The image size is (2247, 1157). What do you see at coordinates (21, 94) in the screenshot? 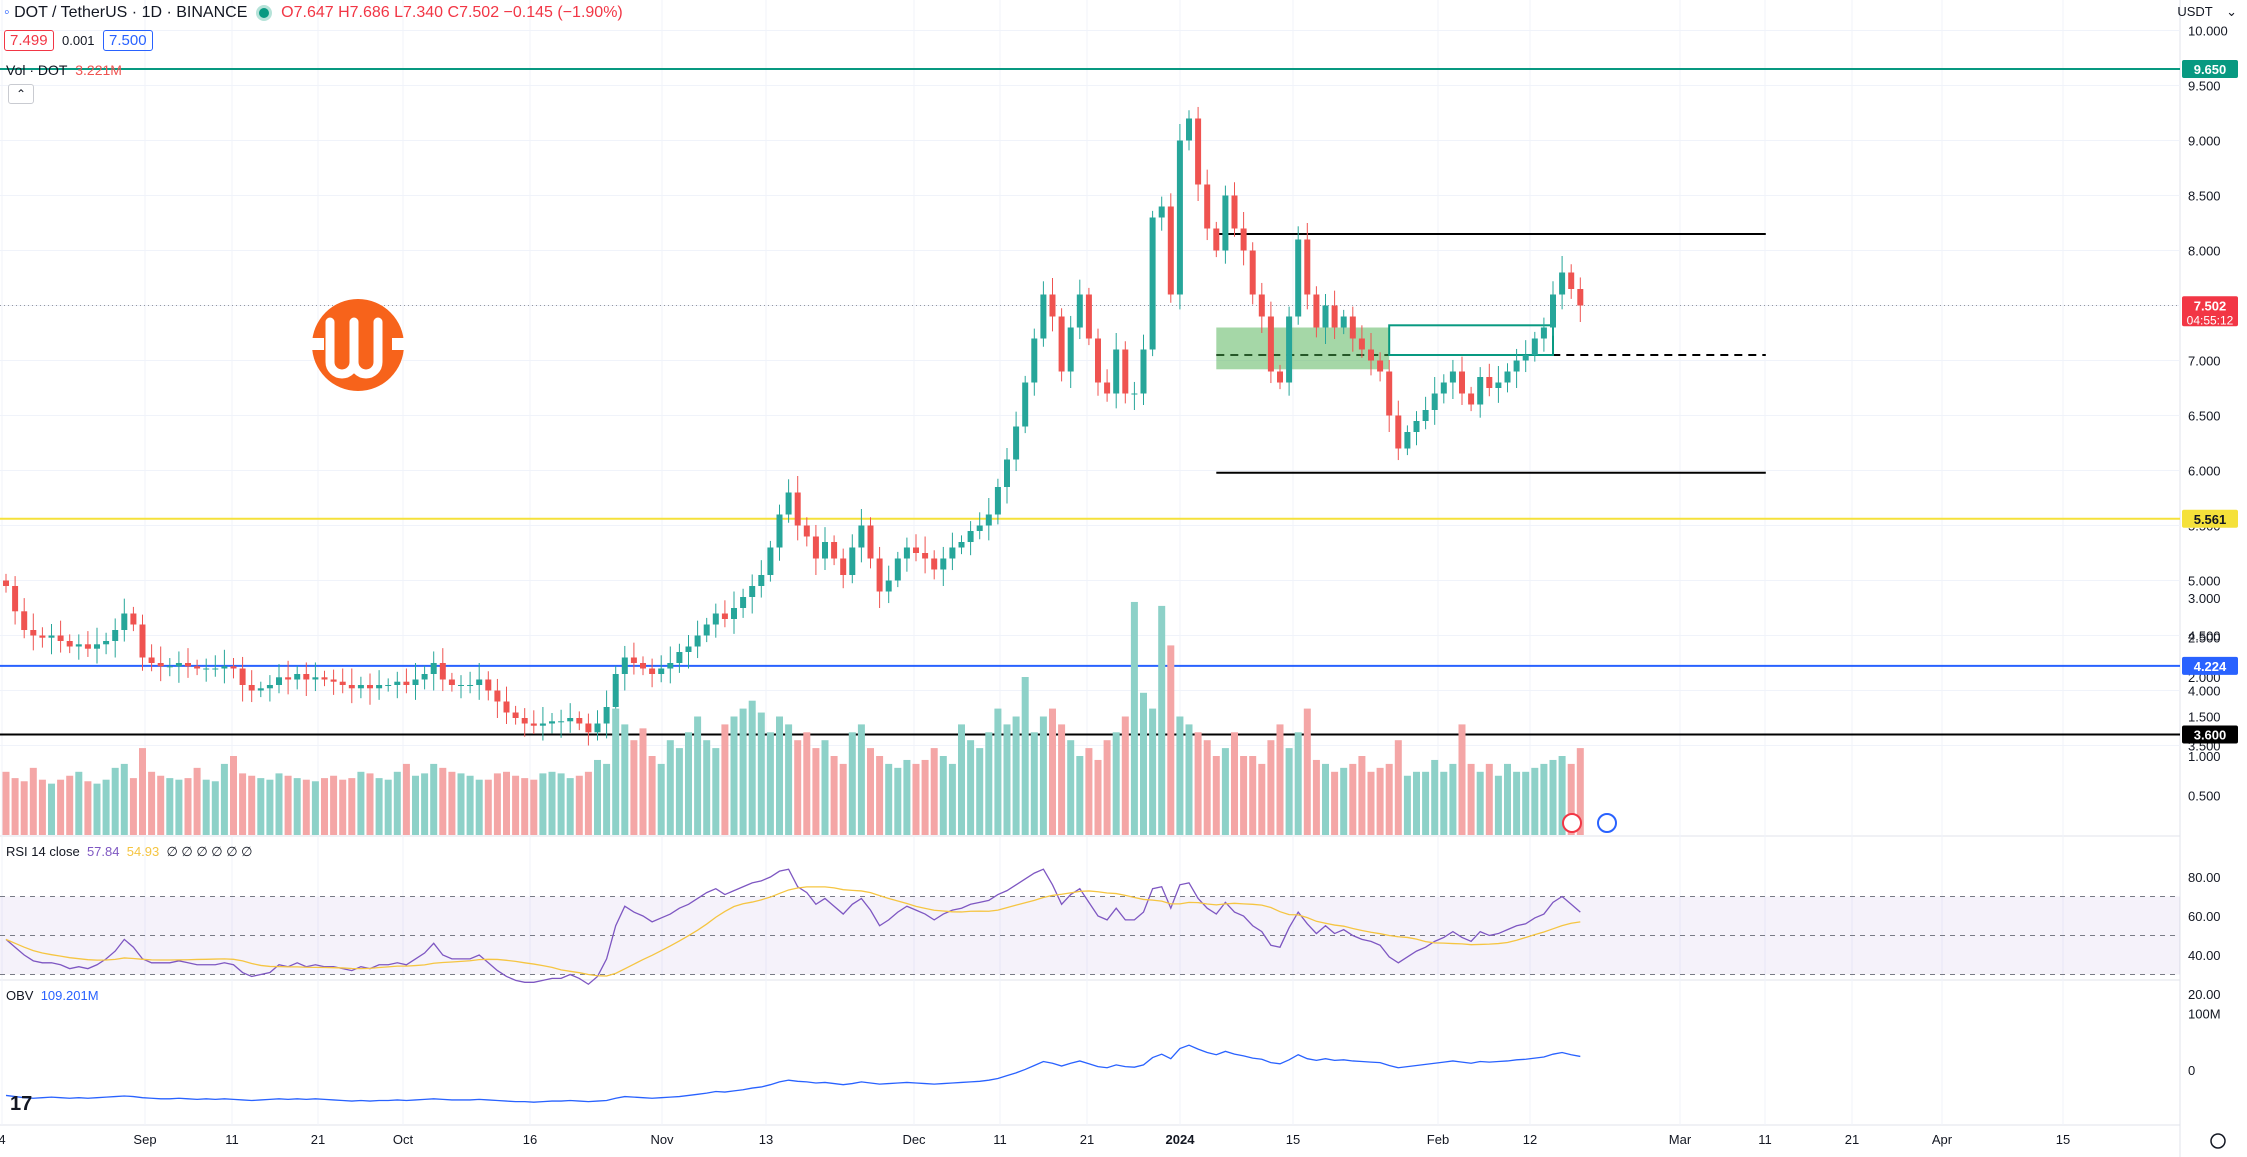
I see `chevron-up-icon: ⌃` at bounding box center [21, 94].